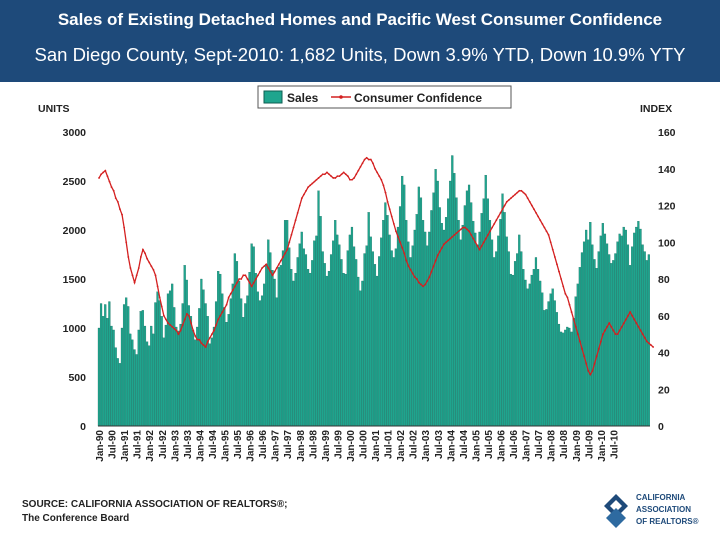 This screenshot has height=540, width=720. I want to click on legend-confidence-label: Consumer Confidence, so click(418, 98).